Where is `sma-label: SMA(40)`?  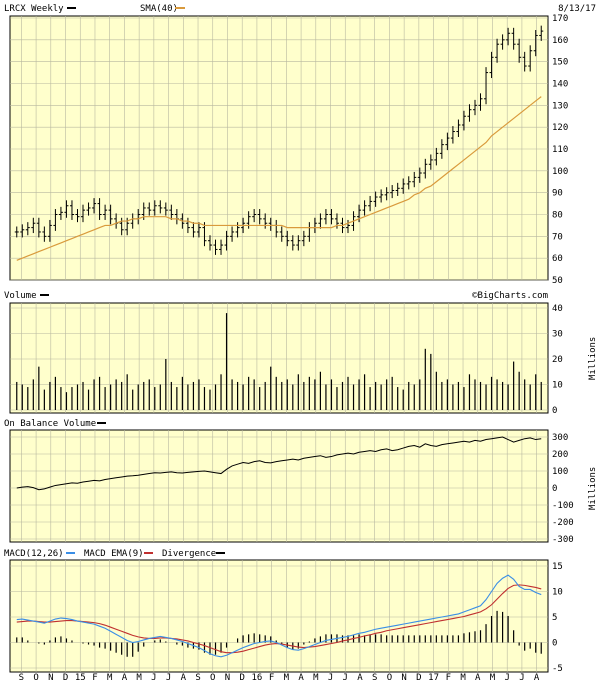
sma-label: SMA(40) is located at coordinates (159, 9).